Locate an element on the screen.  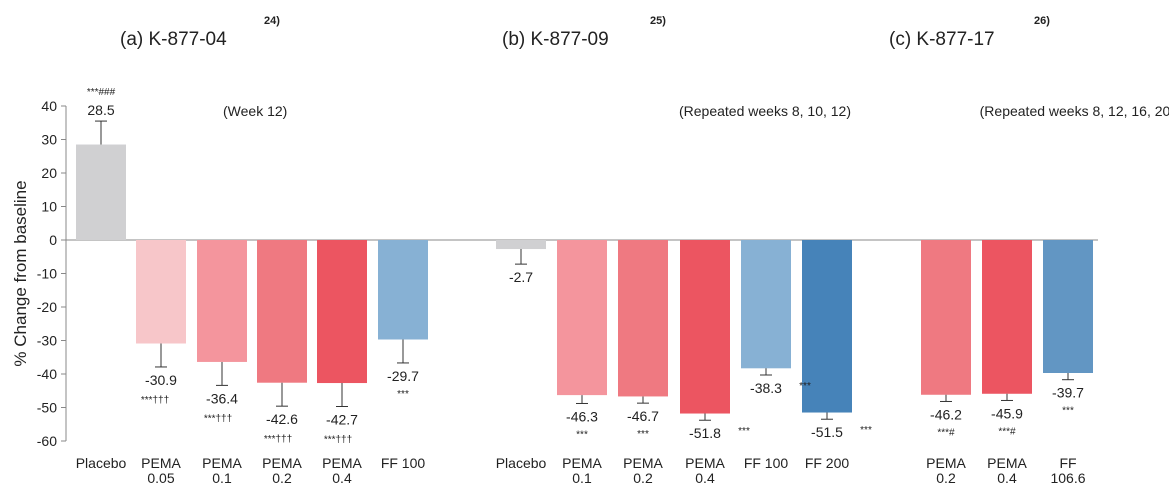
significance-label: ***### is located at coordinates (101, 92).